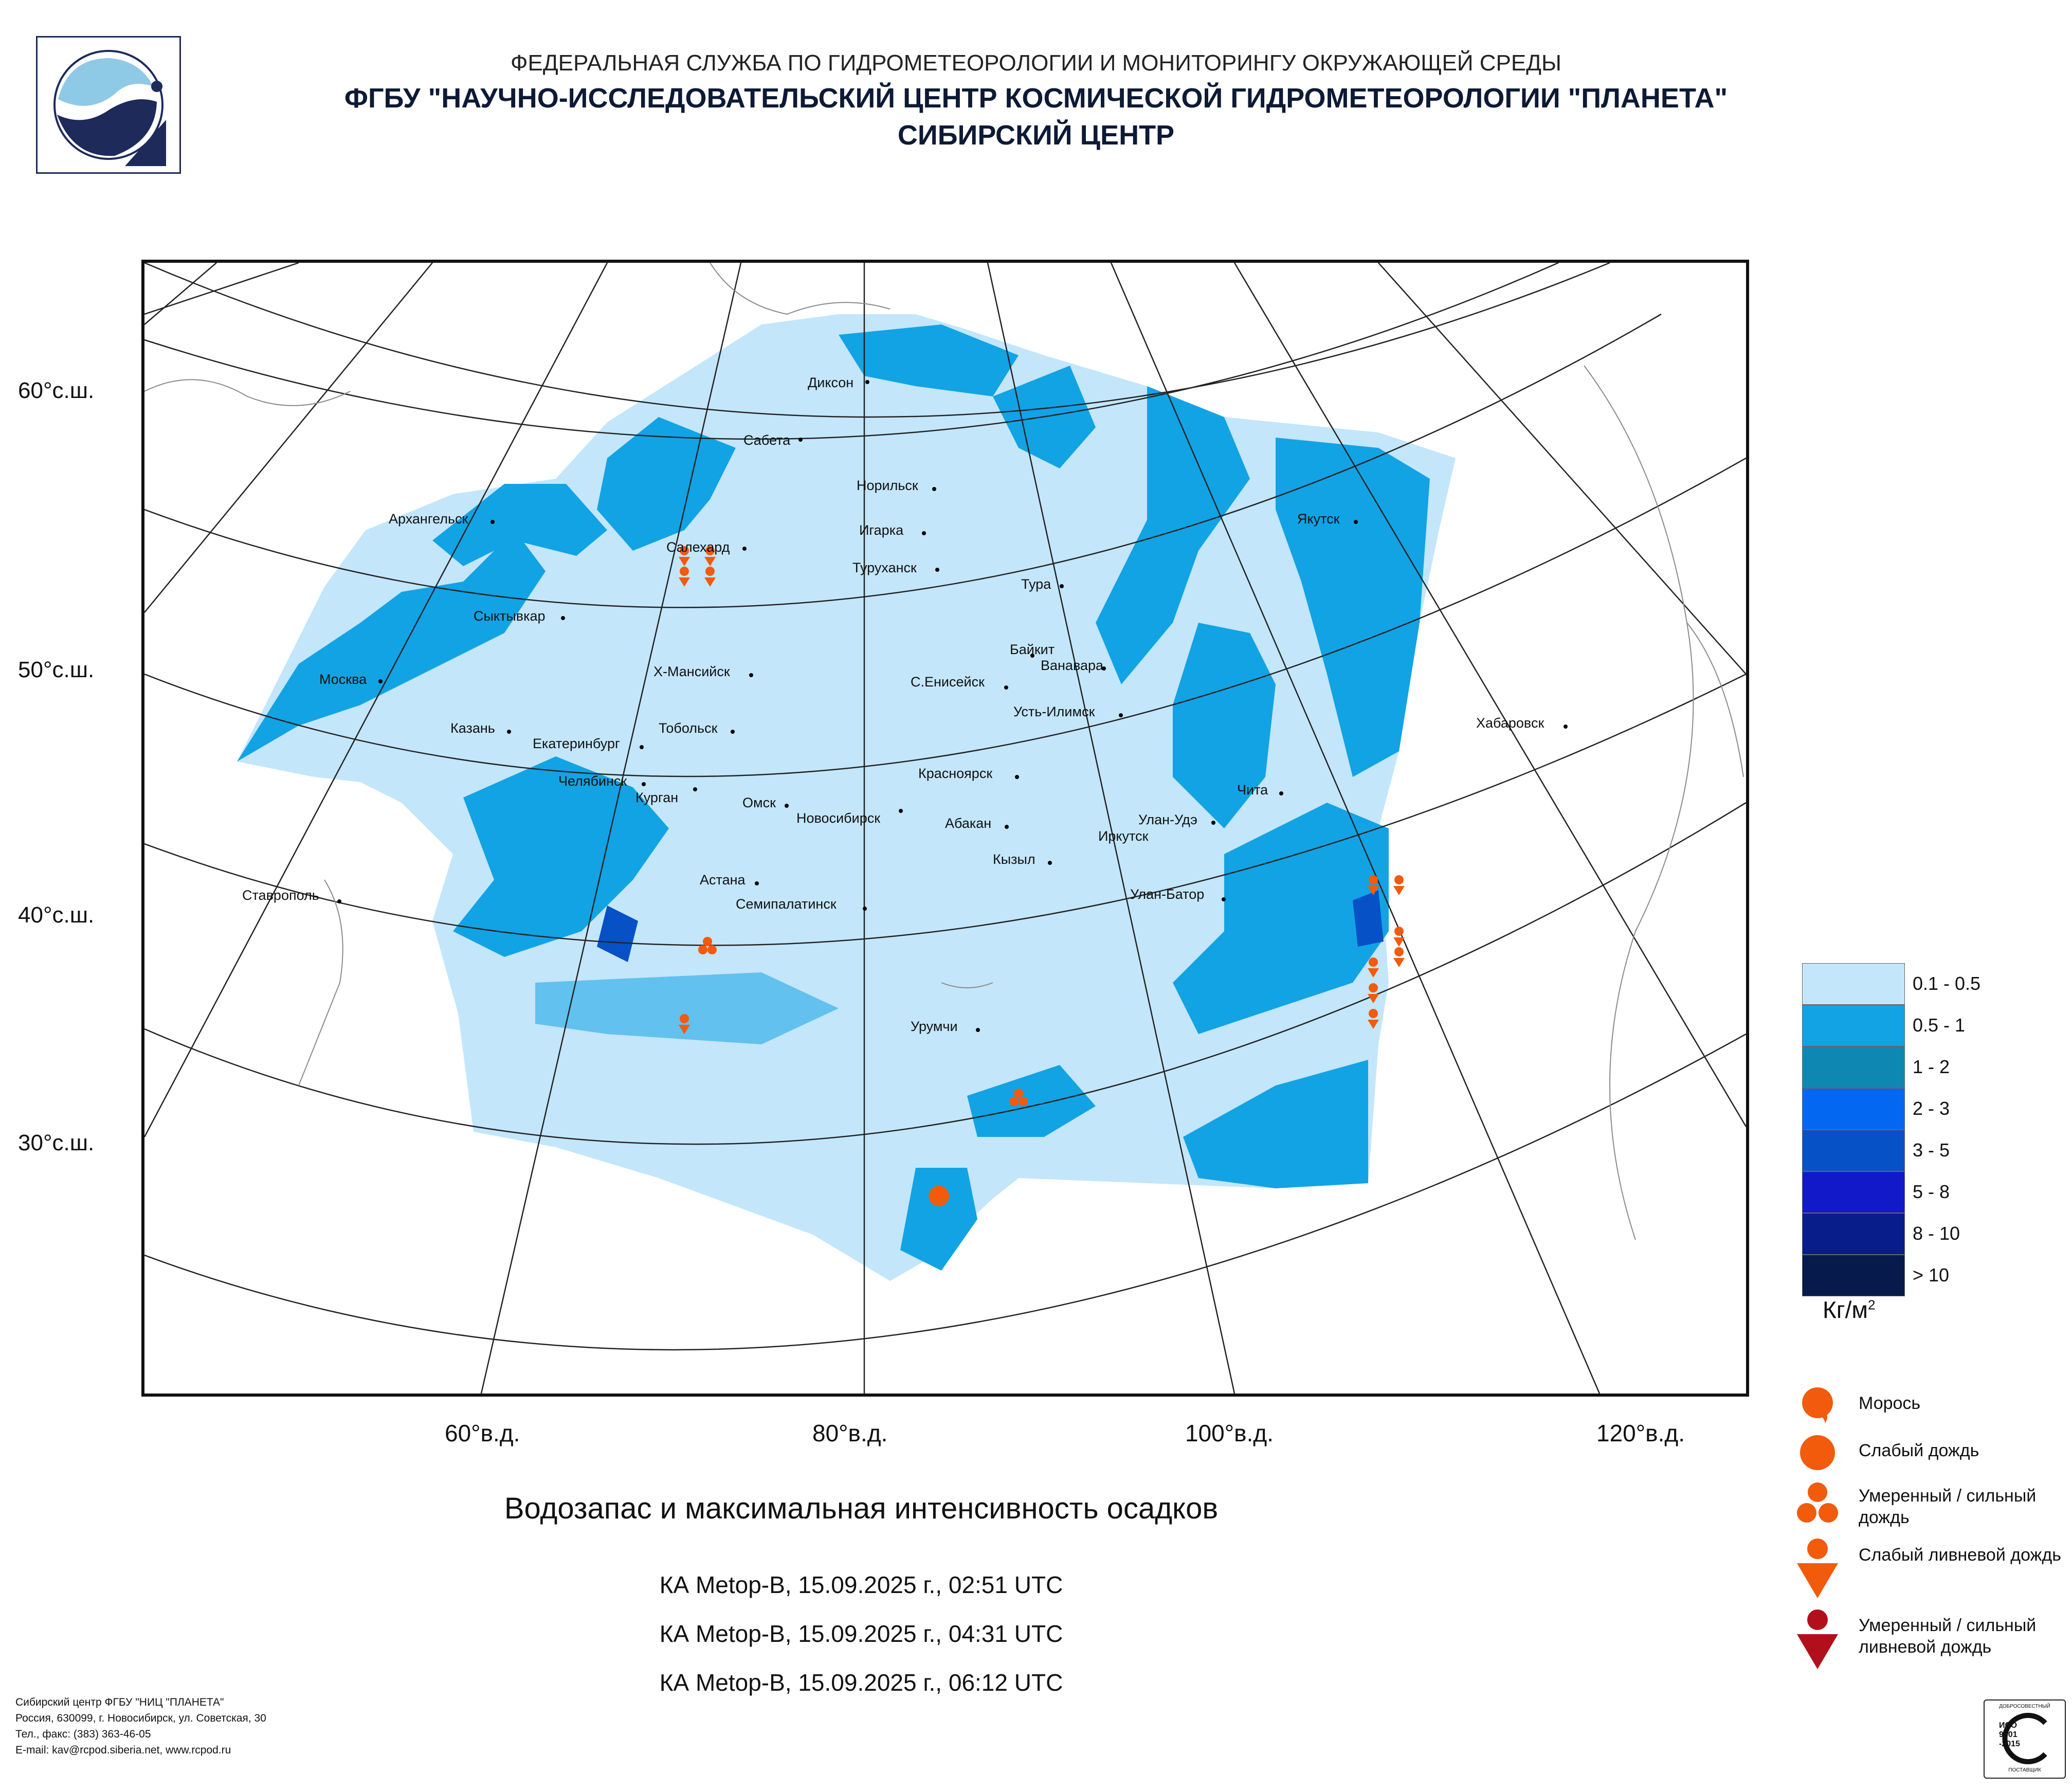 This screenshot has height=1791, width=2072. Describe the element at coordinates (1252, 790) in the screenshot. I see `city-label: Чита` at that location.